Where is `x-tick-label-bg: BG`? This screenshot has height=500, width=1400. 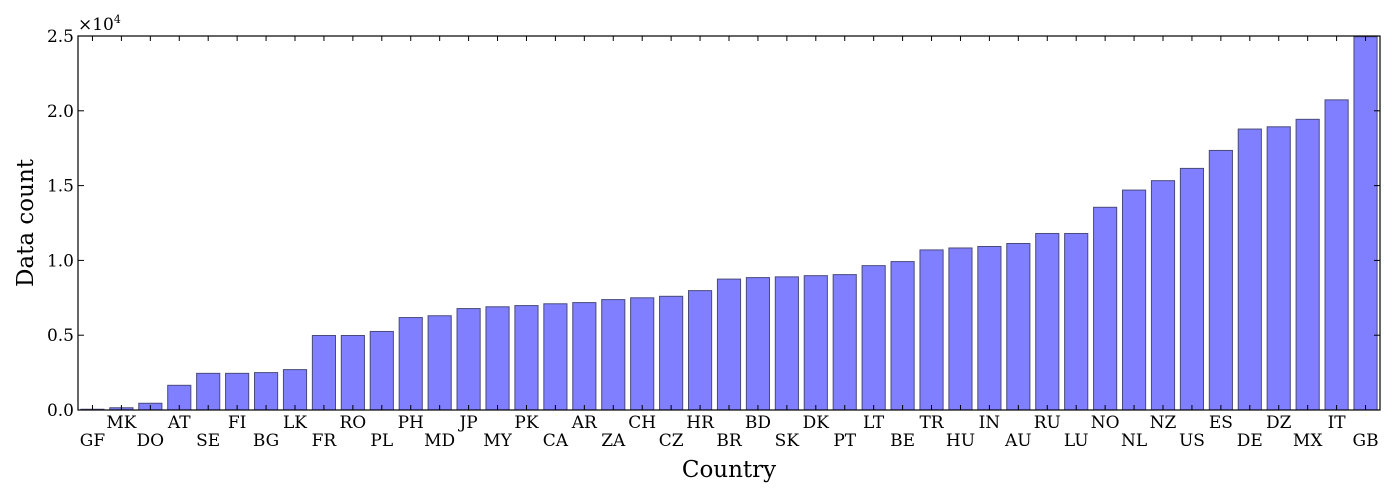 x-tick-label-bg: BG is located at coordinates (266, 441).